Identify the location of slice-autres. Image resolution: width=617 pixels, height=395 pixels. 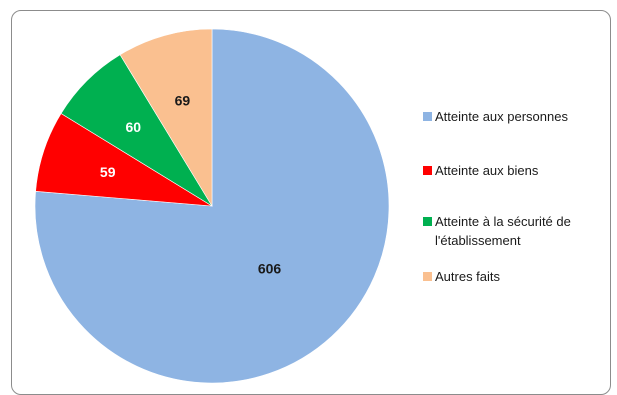
(166, 118).